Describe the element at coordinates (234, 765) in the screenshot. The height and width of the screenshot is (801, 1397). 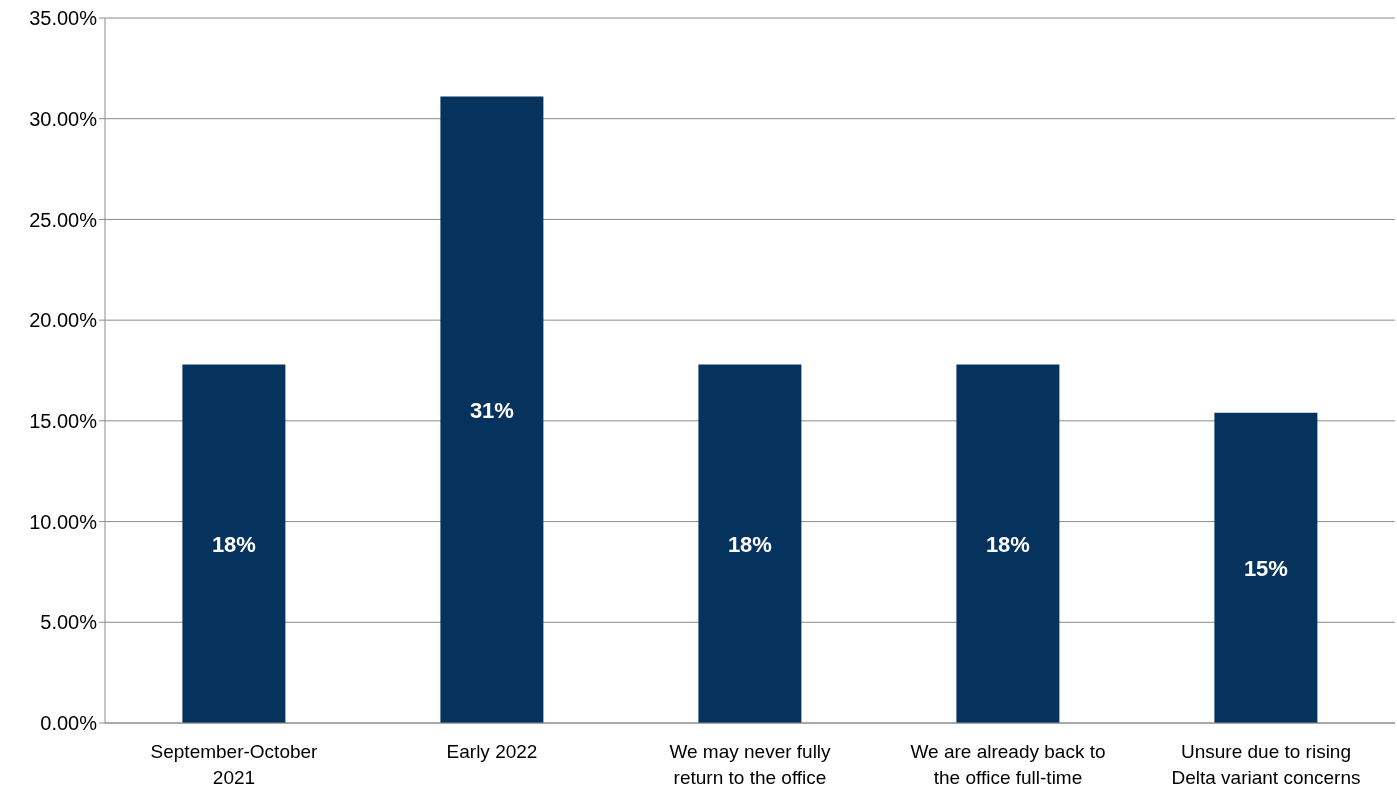
I see `x-tick-label: September-October 2021` at that location.